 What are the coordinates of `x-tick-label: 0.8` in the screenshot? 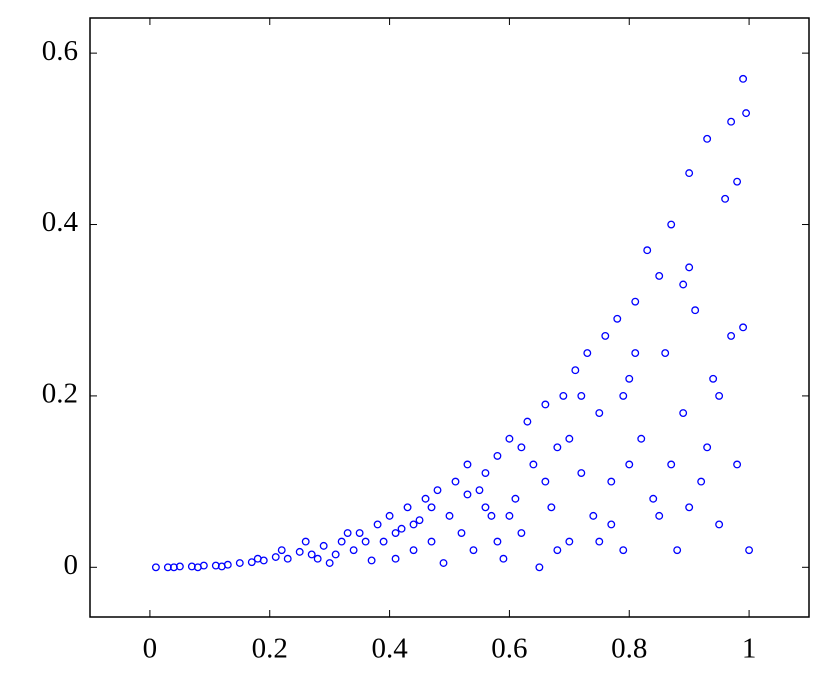 It's located at (629, 649).